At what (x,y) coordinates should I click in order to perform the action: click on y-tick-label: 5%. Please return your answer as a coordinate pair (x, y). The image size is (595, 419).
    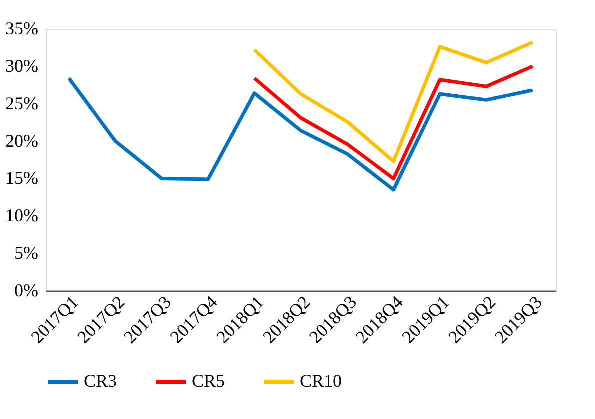
    Looking at the image, I should click on (26, 253).